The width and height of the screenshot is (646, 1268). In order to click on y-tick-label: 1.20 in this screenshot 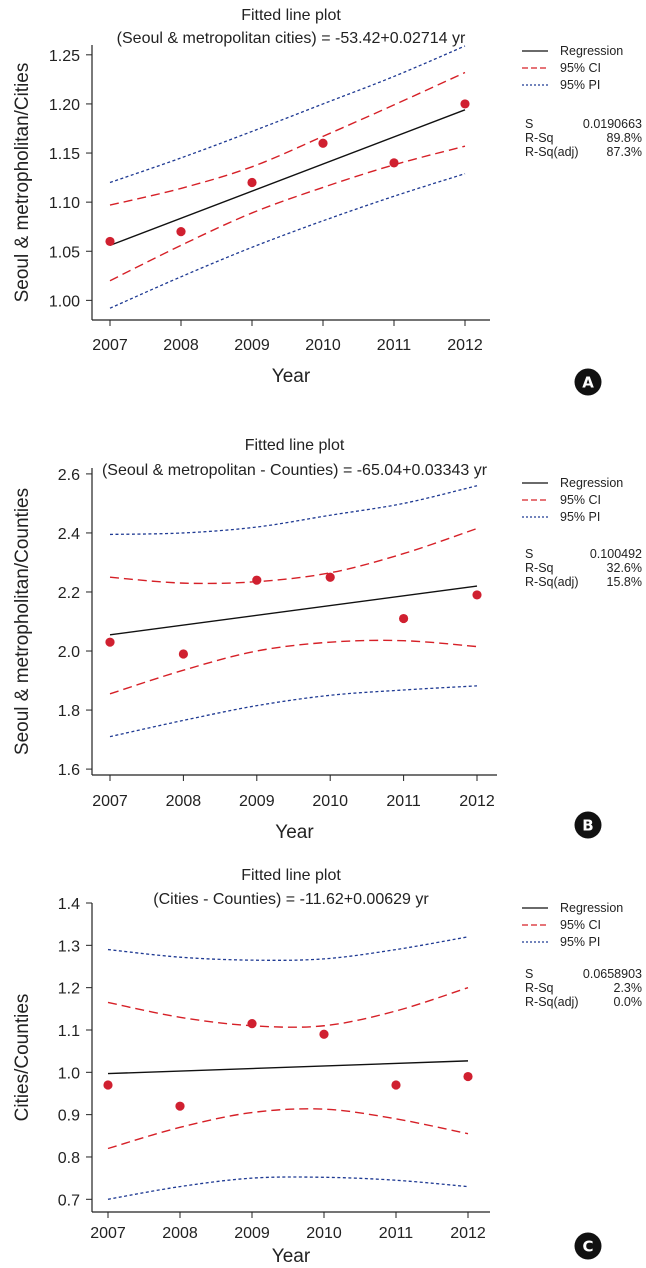, I will do `click(64, 105)`.